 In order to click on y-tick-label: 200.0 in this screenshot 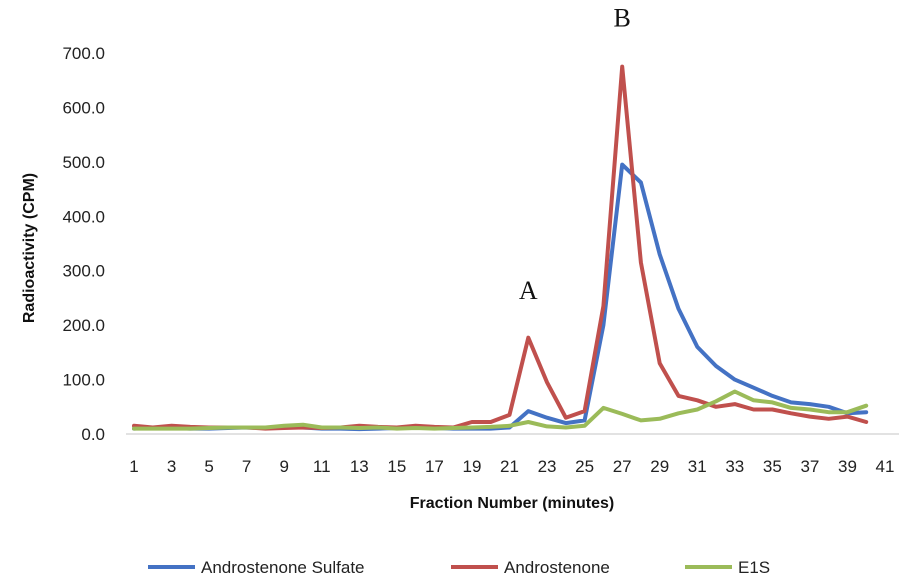, I will do `click(83, 325)`.